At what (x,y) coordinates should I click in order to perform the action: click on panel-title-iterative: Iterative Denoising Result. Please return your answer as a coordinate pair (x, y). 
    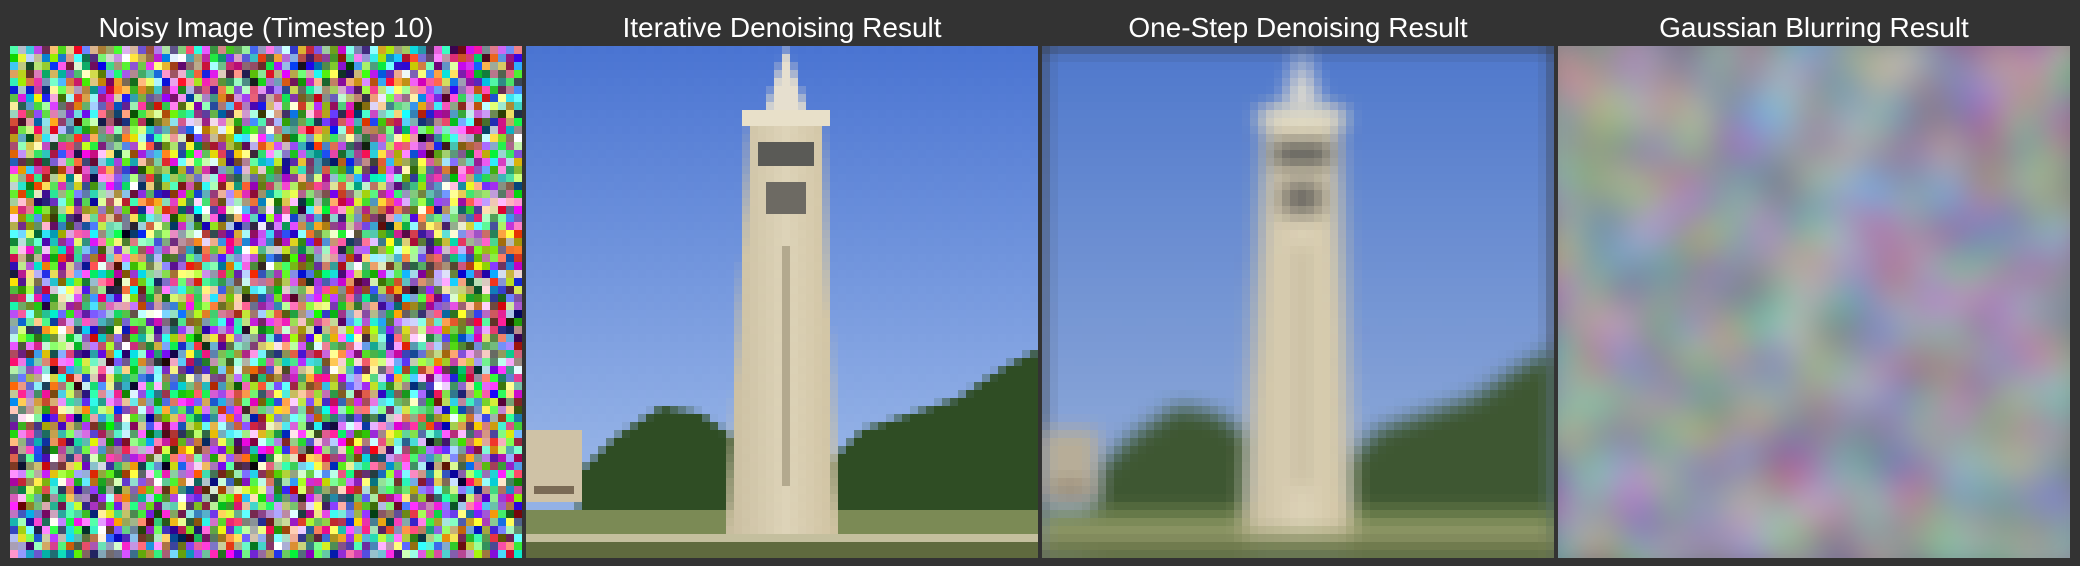
    Looking at the image, I should click on (782, 27).